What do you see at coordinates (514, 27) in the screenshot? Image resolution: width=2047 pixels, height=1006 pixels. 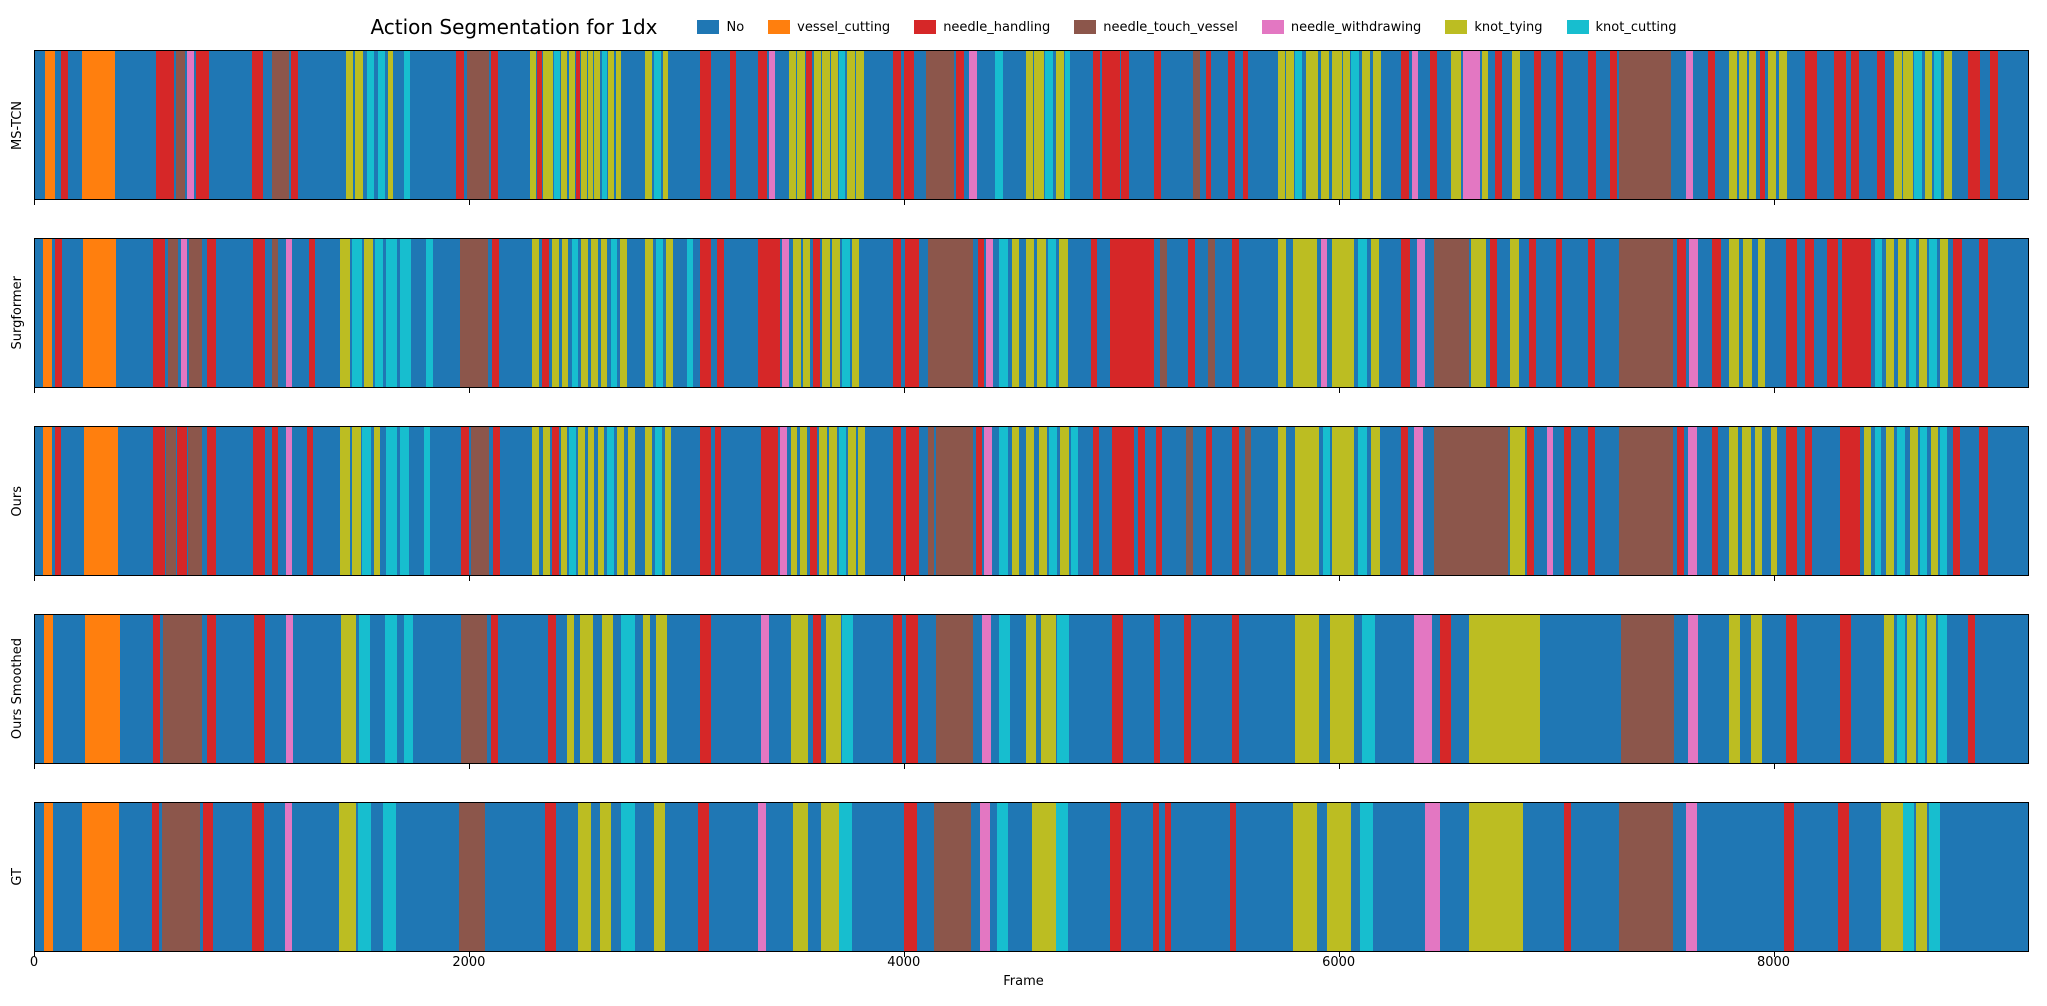 I see `chart-title: Action Segmentation for 1dx` at bounding box center [514, 27].